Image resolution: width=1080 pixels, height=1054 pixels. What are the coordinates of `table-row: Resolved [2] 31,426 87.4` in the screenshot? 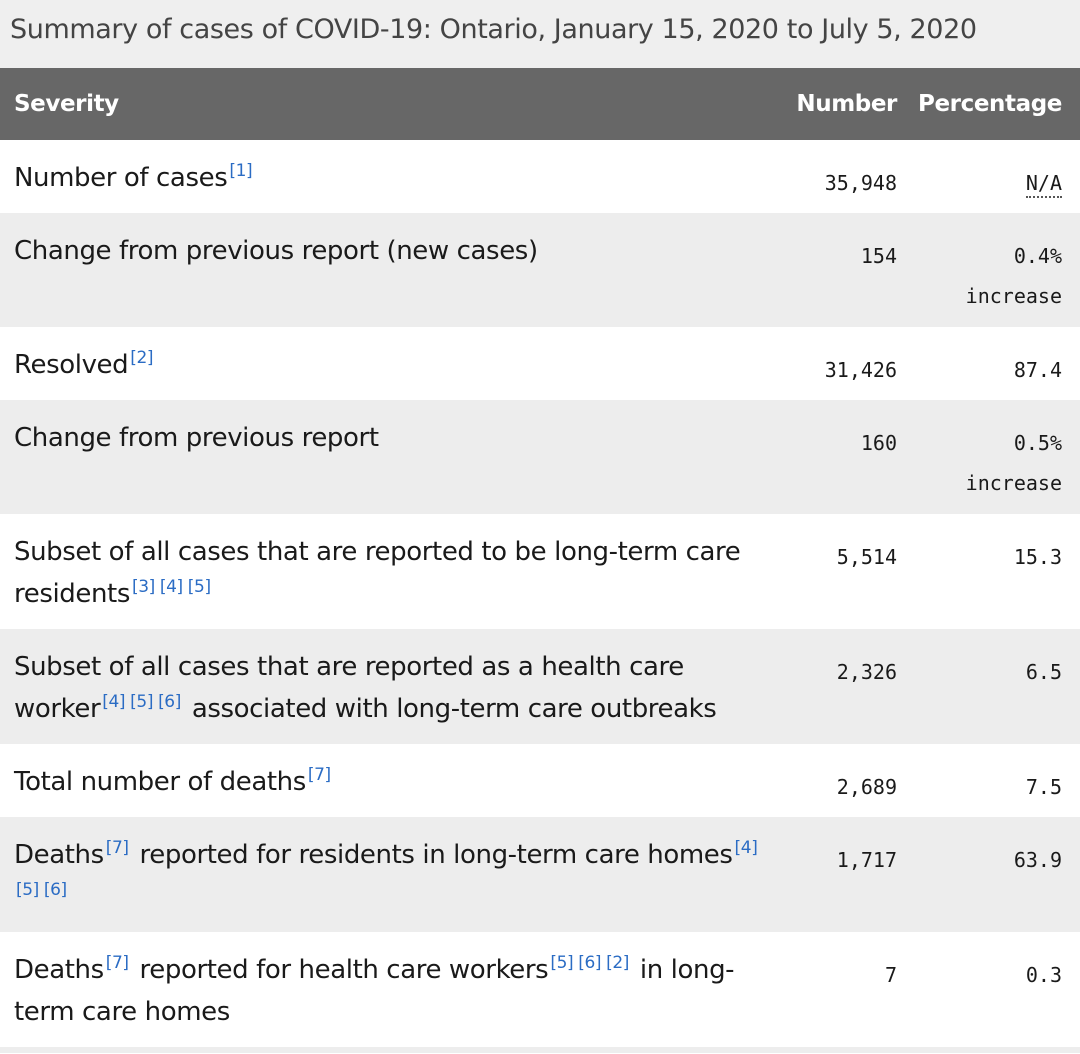 It's located at (540, 363).